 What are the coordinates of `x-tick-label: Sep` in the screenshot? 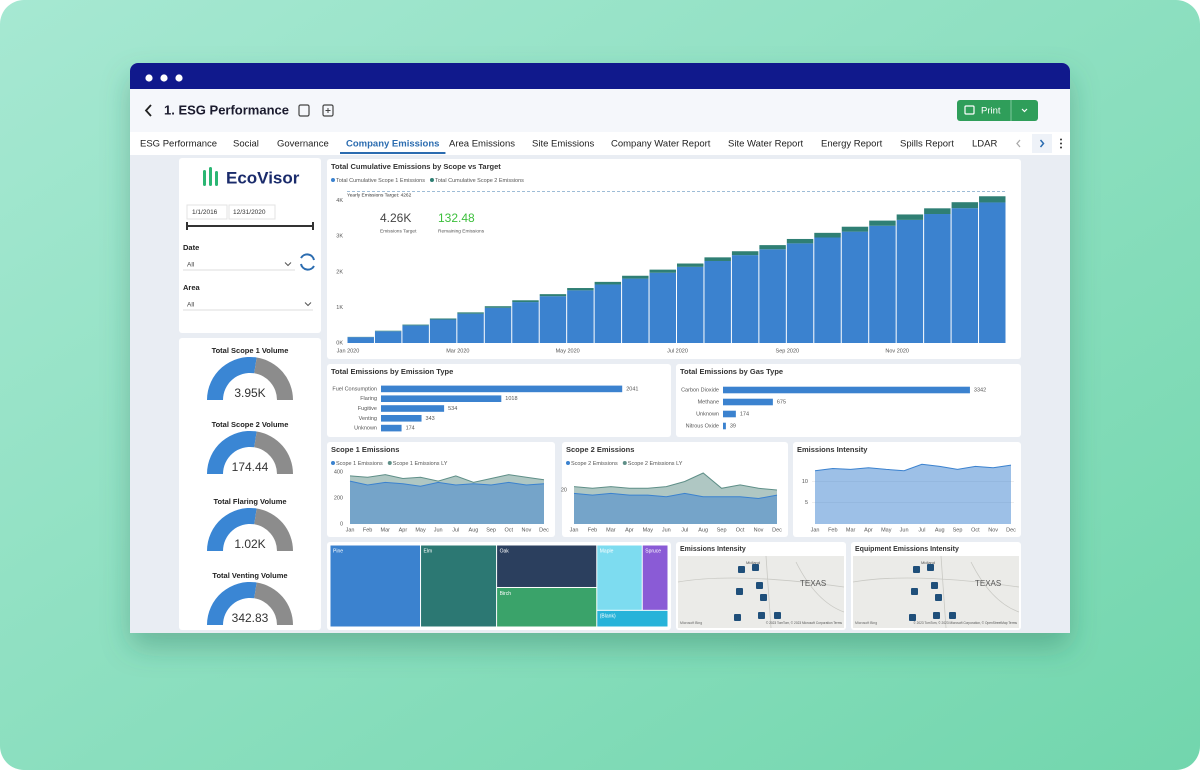 It's located at (722, 530).